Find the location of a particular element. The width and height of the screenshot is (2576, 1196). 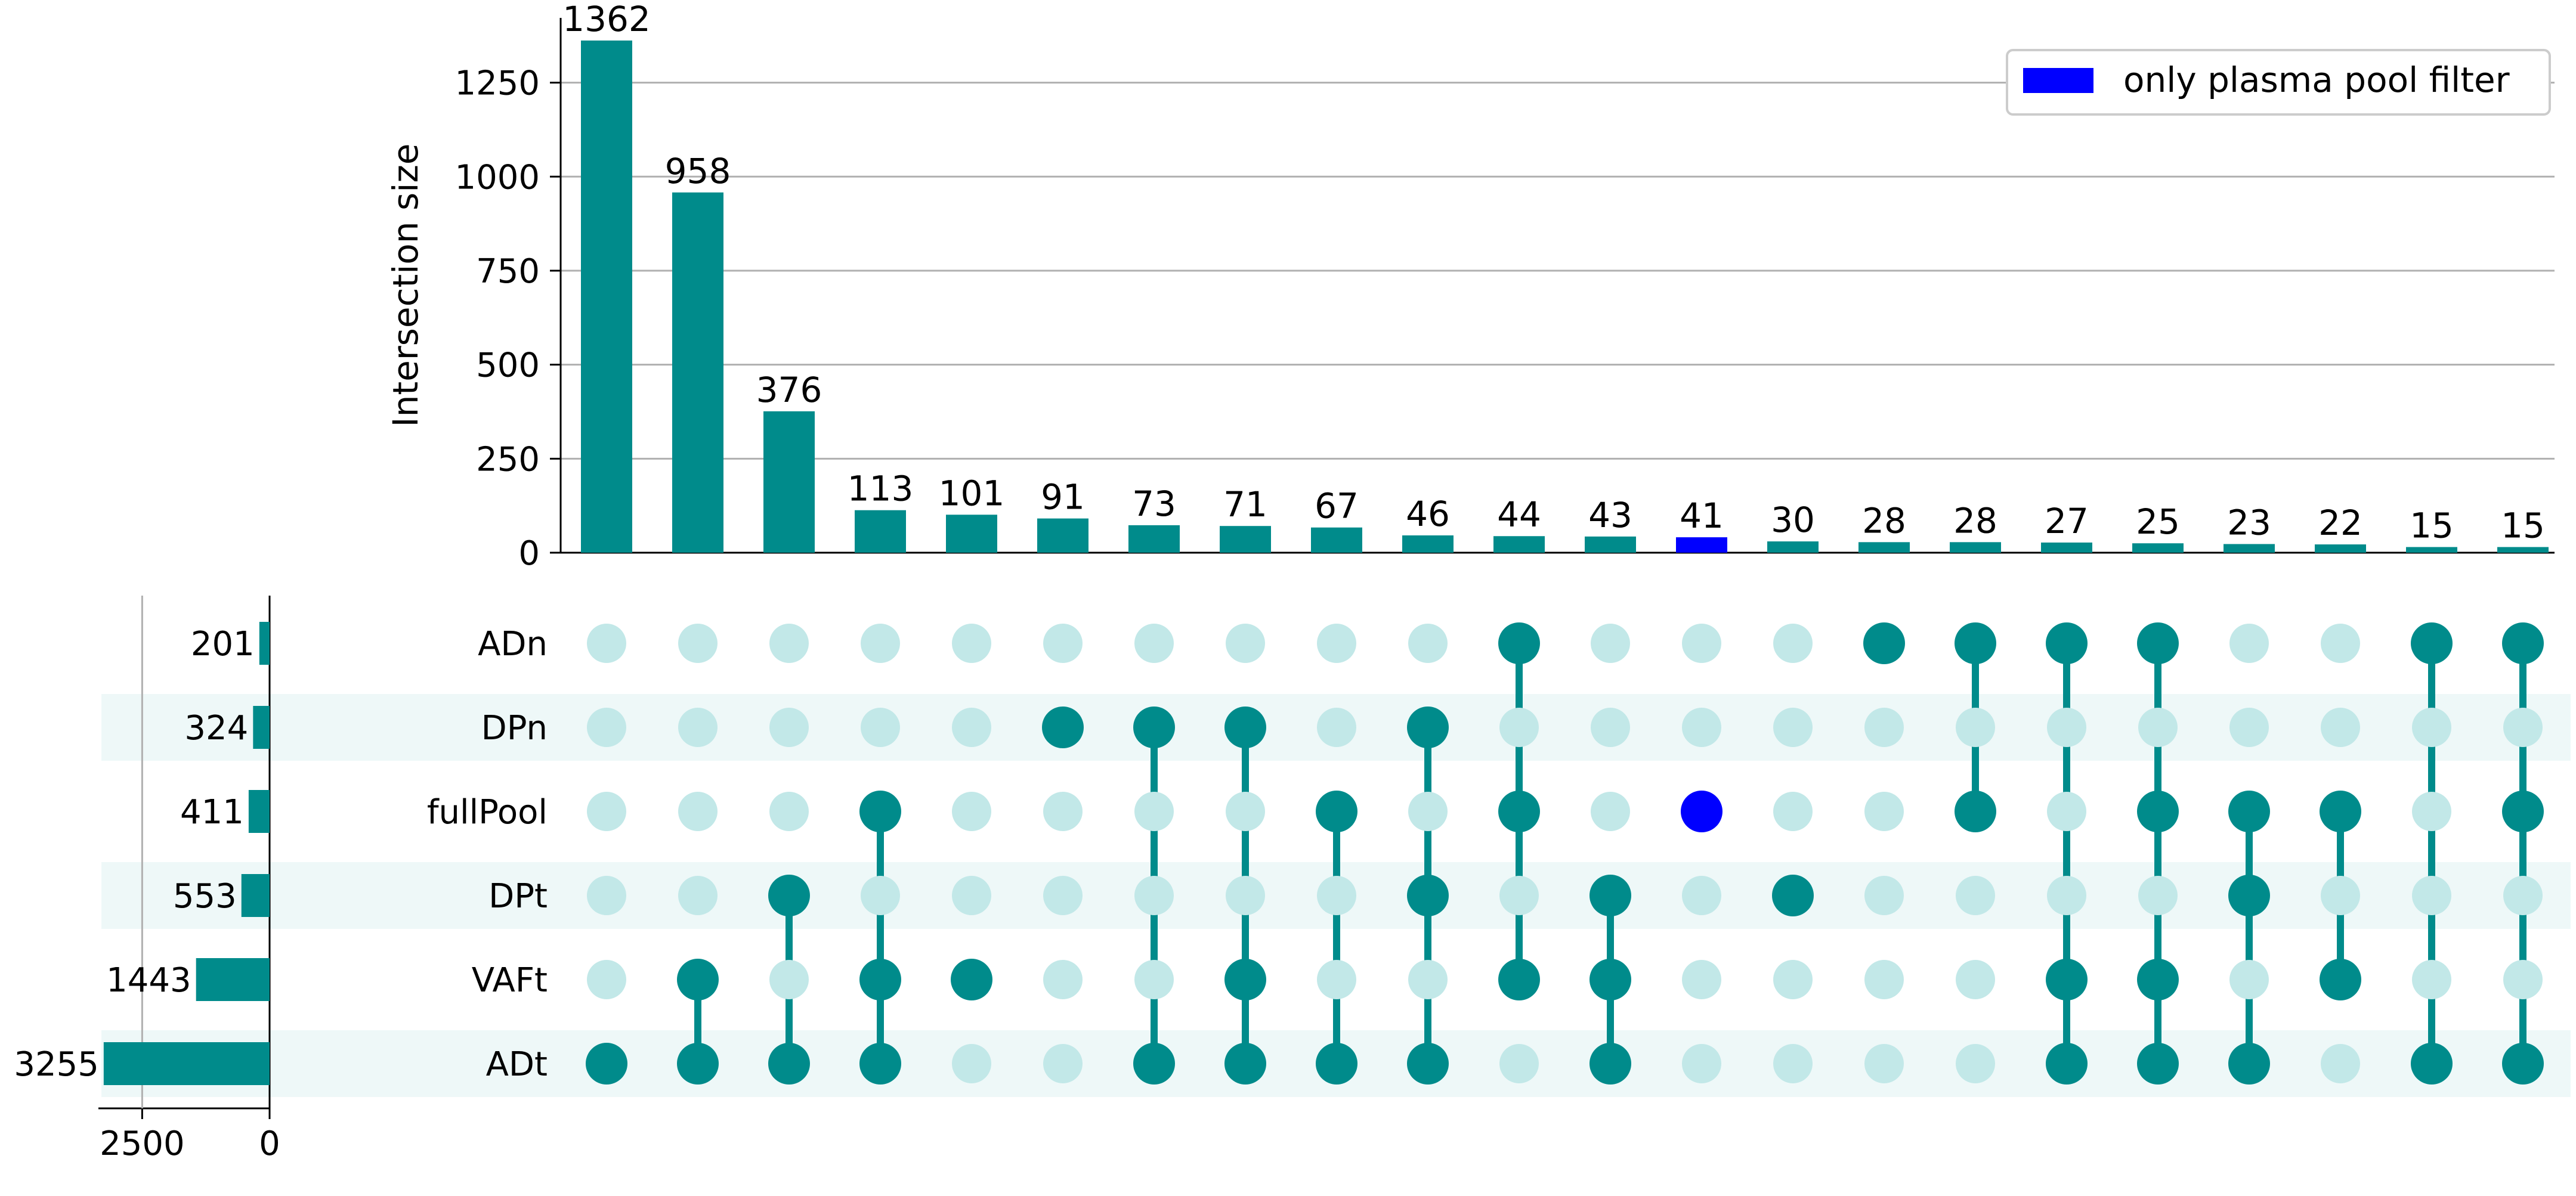

intersection-value-6: 91 is located at coordinates (1063, 497).